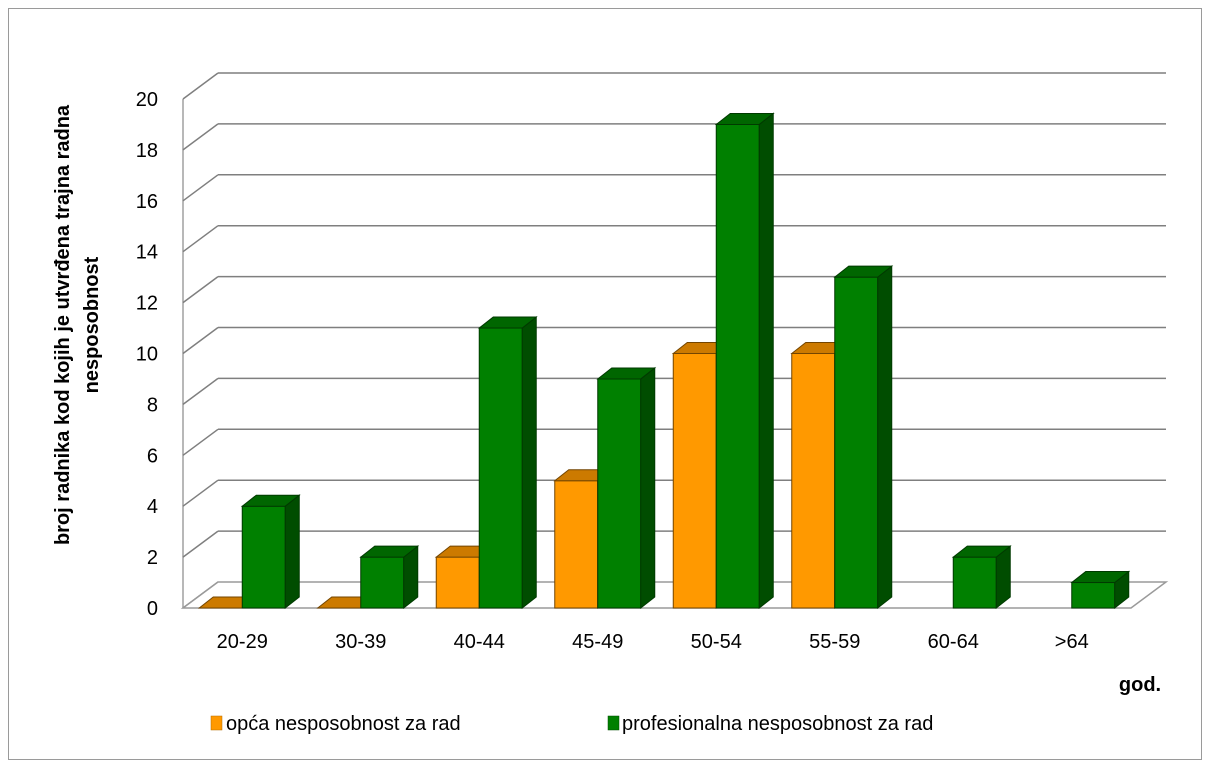 Image resolution: width=1211 pixels, height=769 pixels. I want to click on legend-label-opca: opća nesposobnost za rad, so click(343, 724).